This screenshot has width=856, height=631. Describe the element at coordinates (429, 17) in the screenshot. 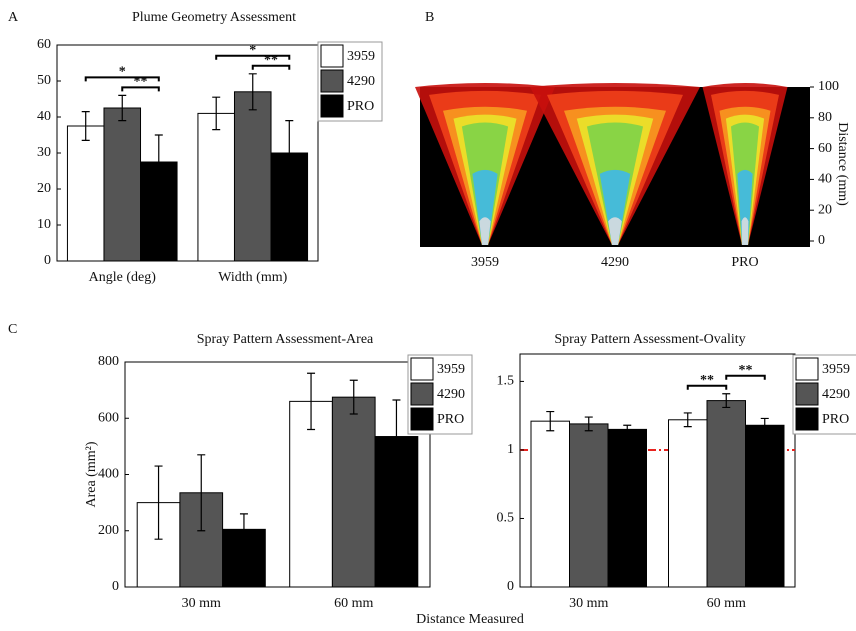

I see `panel-label: B` at that location.